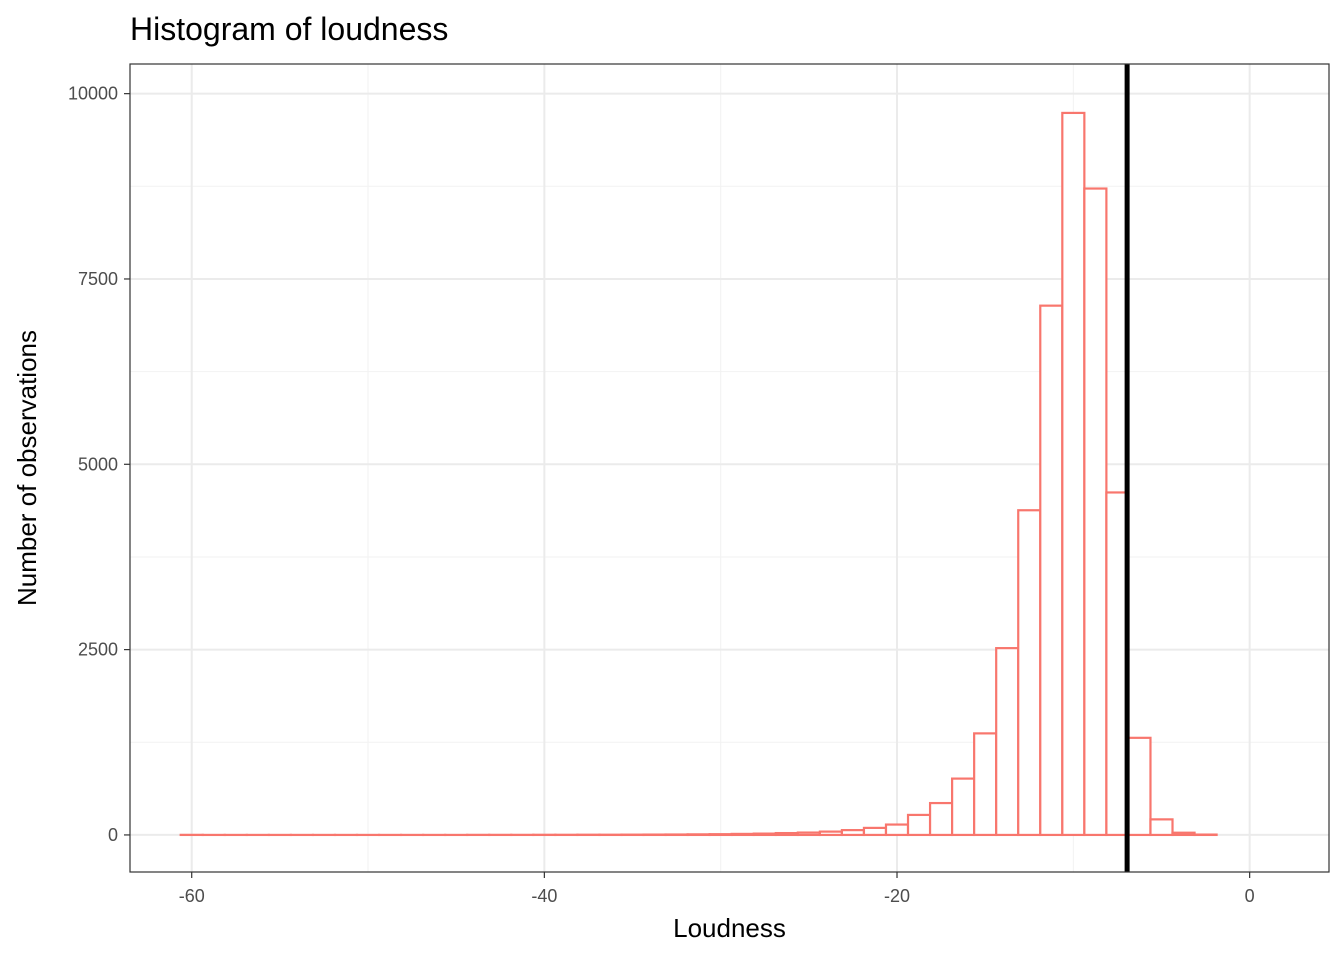 The height and width of the screenshot is (960, 1344). What do you see at coordinates (98, 650) in the screenshot?
I see `y-tick-label: 2500` at bounding box center [98, 650].